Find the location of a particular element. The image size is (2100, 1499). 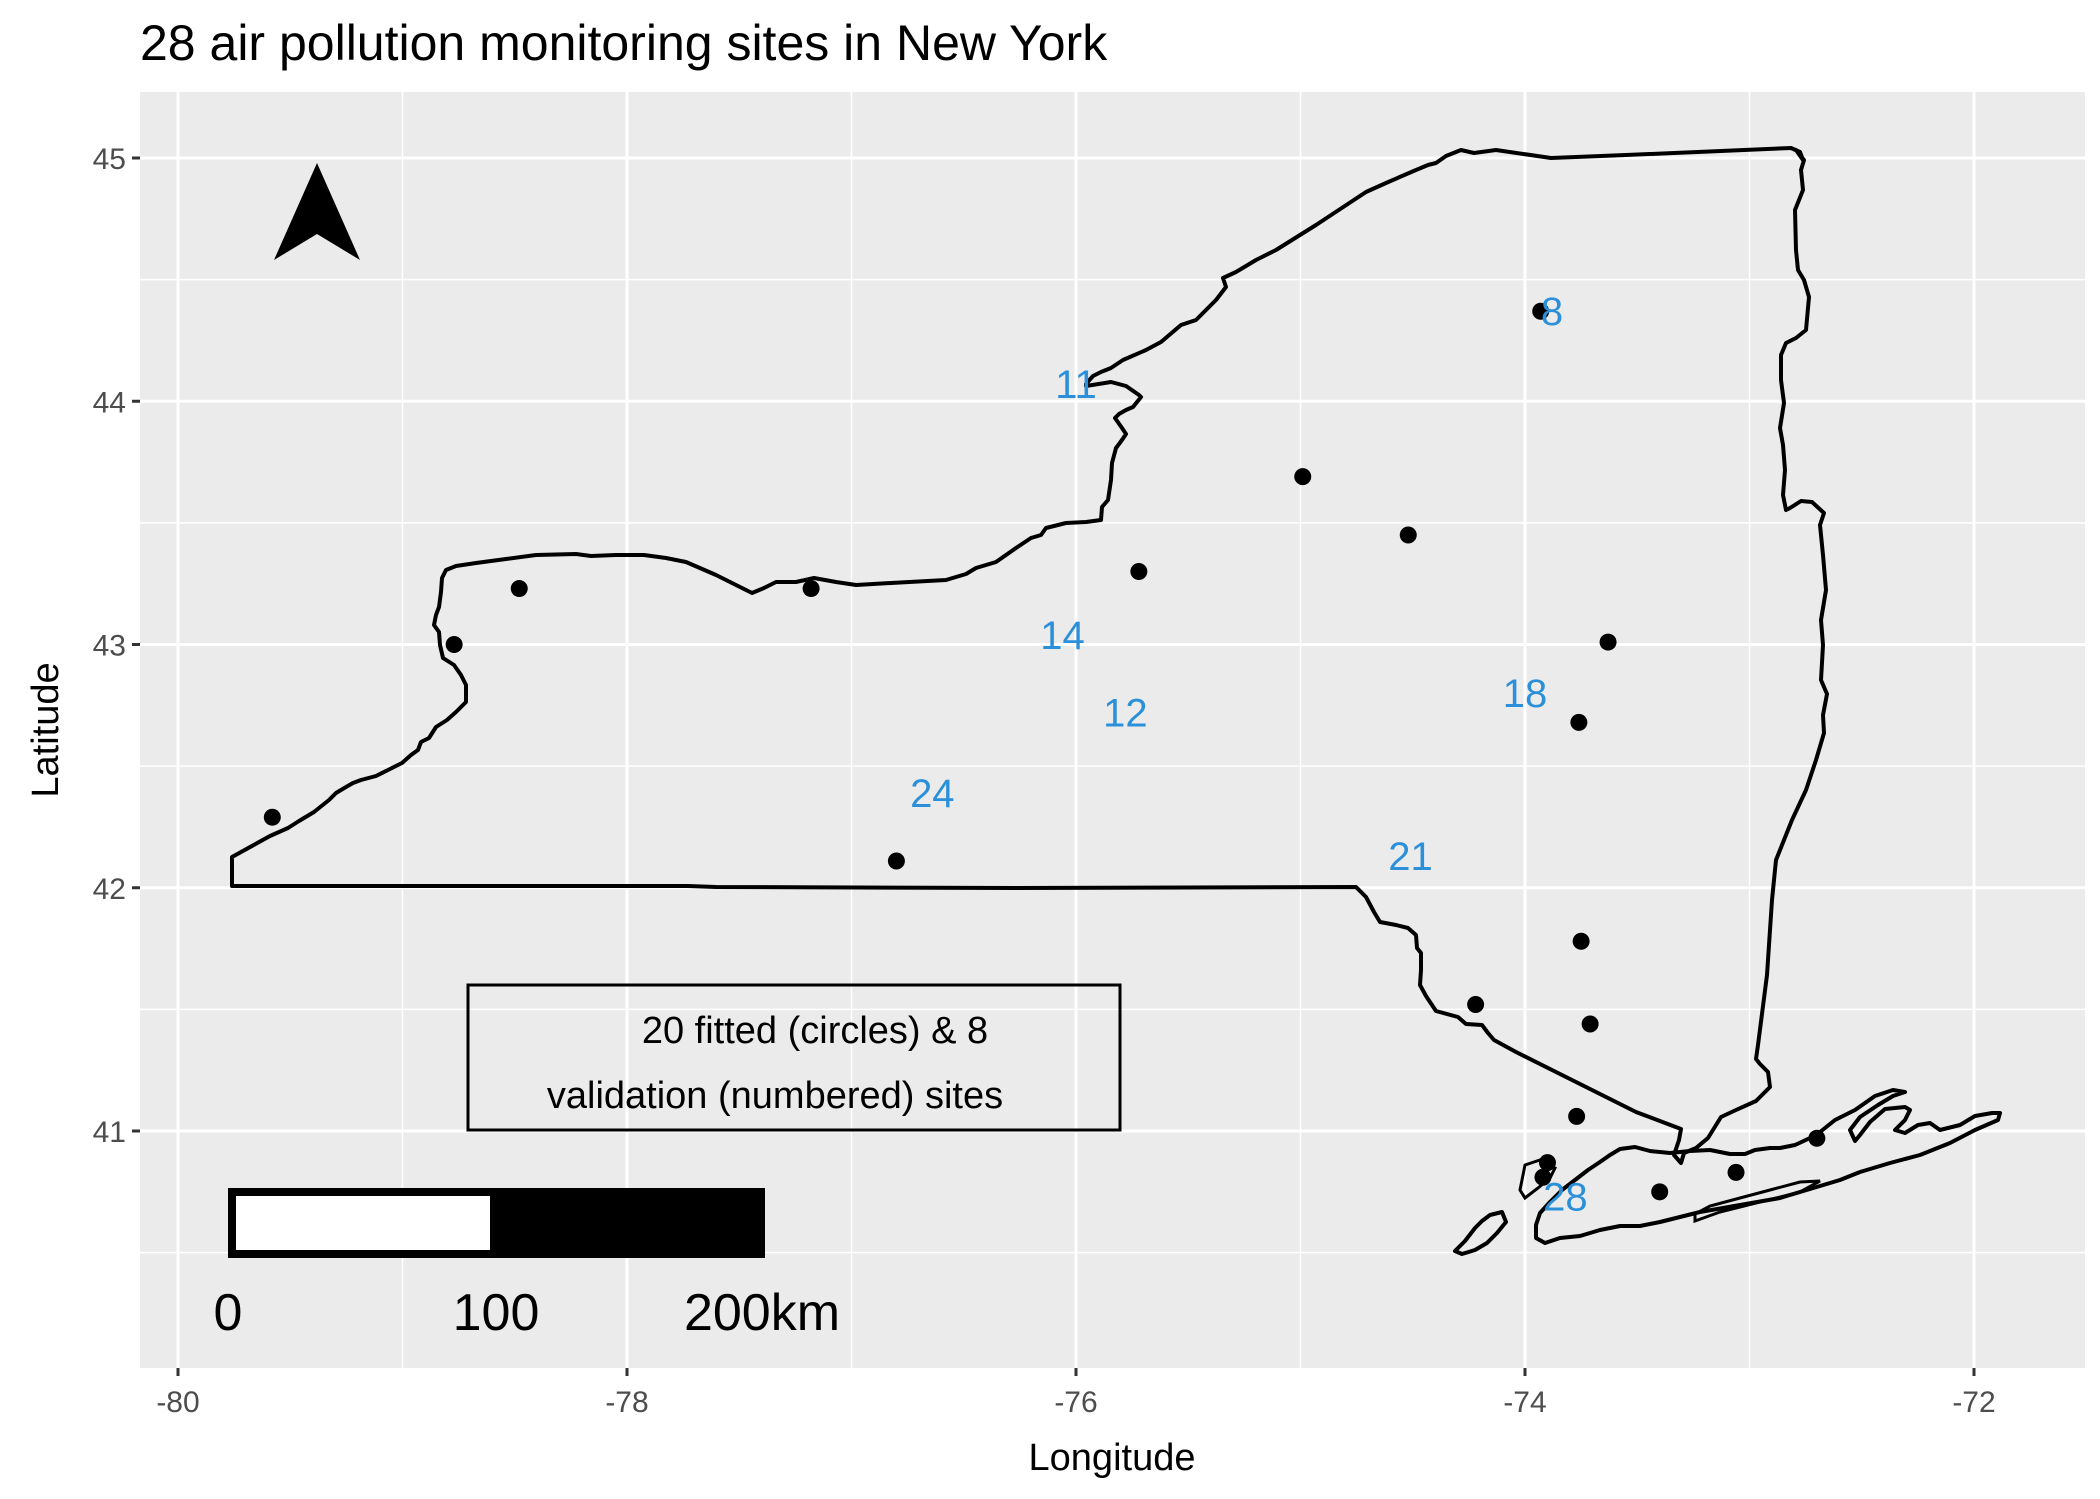

x-axis: -80 -78 -76 -74 -72 is located at coordinates (1076, 1393).